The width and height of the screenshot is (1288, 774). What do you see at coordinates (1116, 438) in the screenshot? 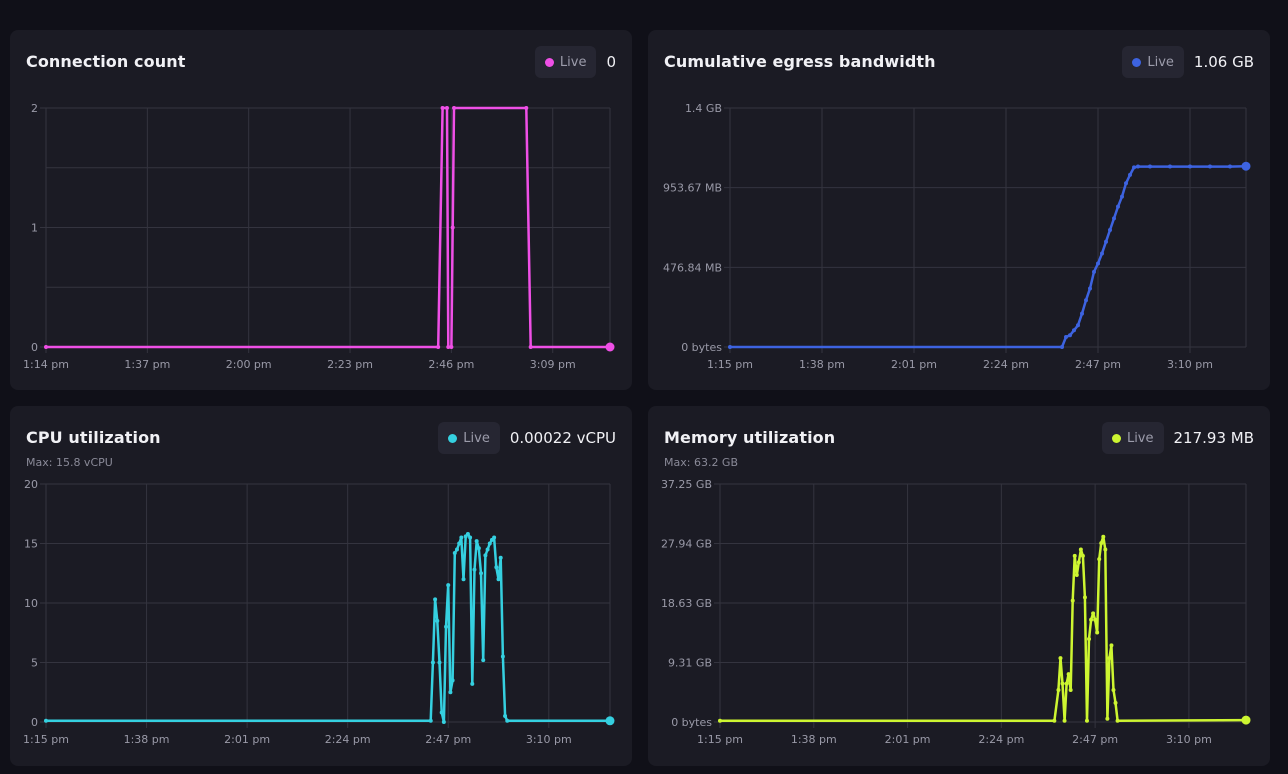
I see `live-indicator-dot` at bounding box center [1116, 438].